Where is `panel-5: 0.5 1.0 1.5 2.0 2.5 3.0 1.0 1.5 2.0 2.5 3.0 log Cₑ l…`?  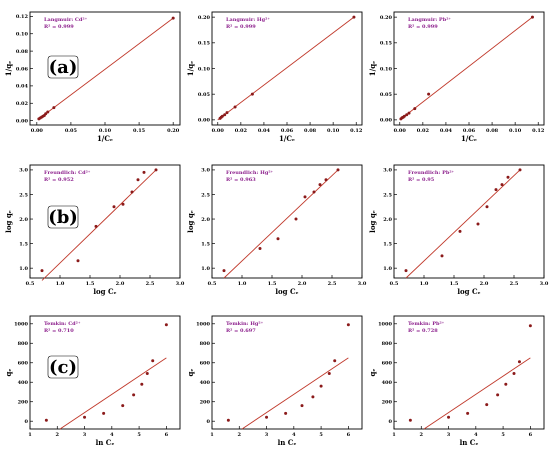 panel-5: 0.5 1.0 1.5 2.0 2.5 3.0 1.0 1.5 2.0 2.5 3.0 log Cₑ l… is located at coordinates (276, 230).